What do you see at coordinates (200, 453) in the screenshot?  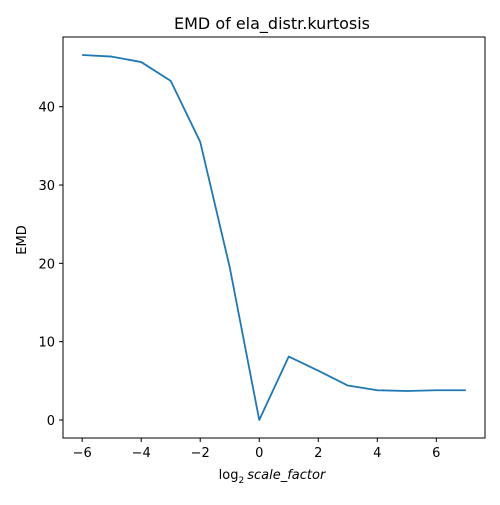 I see `x-tick-label: −2` at bounding box center [200, 453].